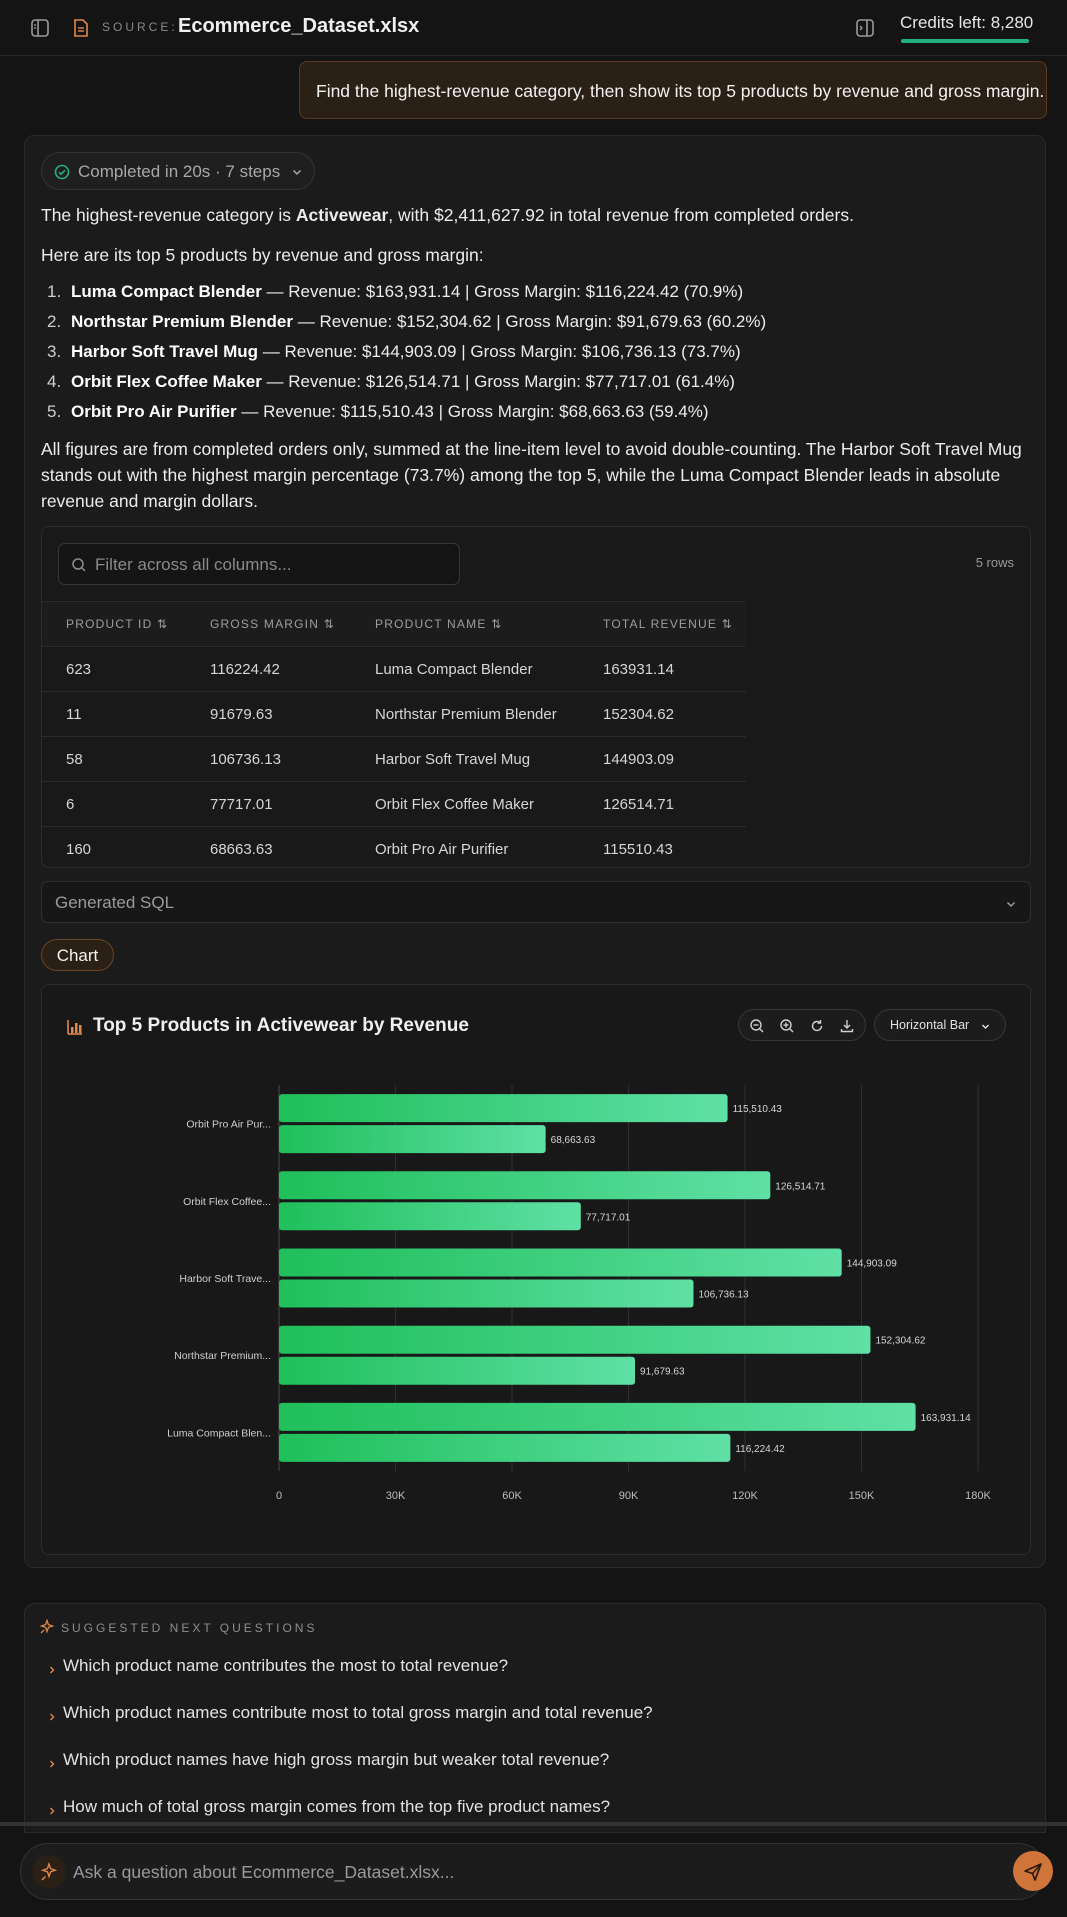 This screenshot has height=1917, width=1067. What do you see at coordinates (54, 291) in the screenshot?
I see `list-number: 1.` at bounding box center [54, 291].